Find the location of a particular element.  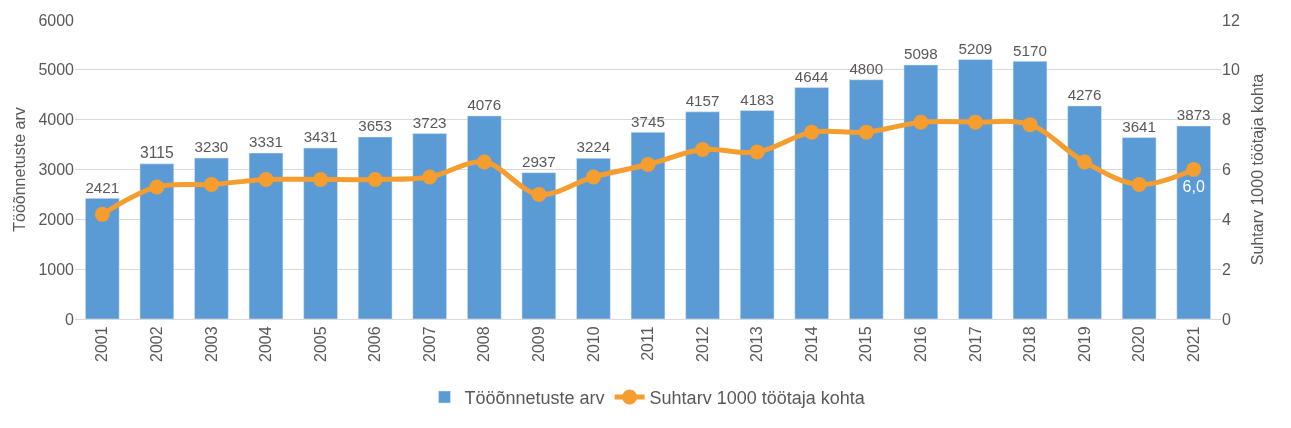

data-label: 3331 is located at coordinates (266, 142).